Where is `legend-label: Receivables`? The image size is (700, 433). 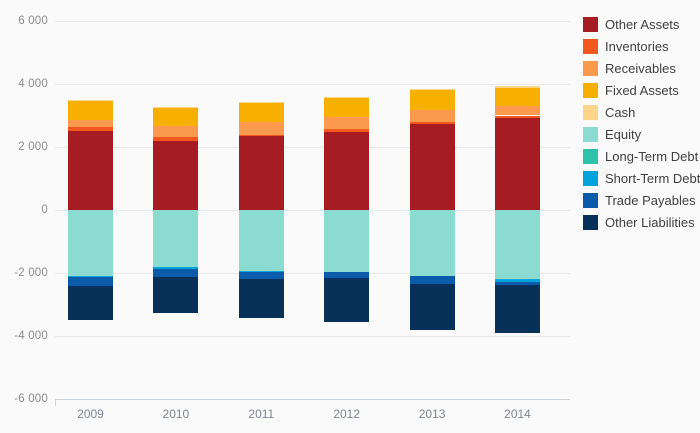 legend-label: Receivables is located at coordinates (640, 68).